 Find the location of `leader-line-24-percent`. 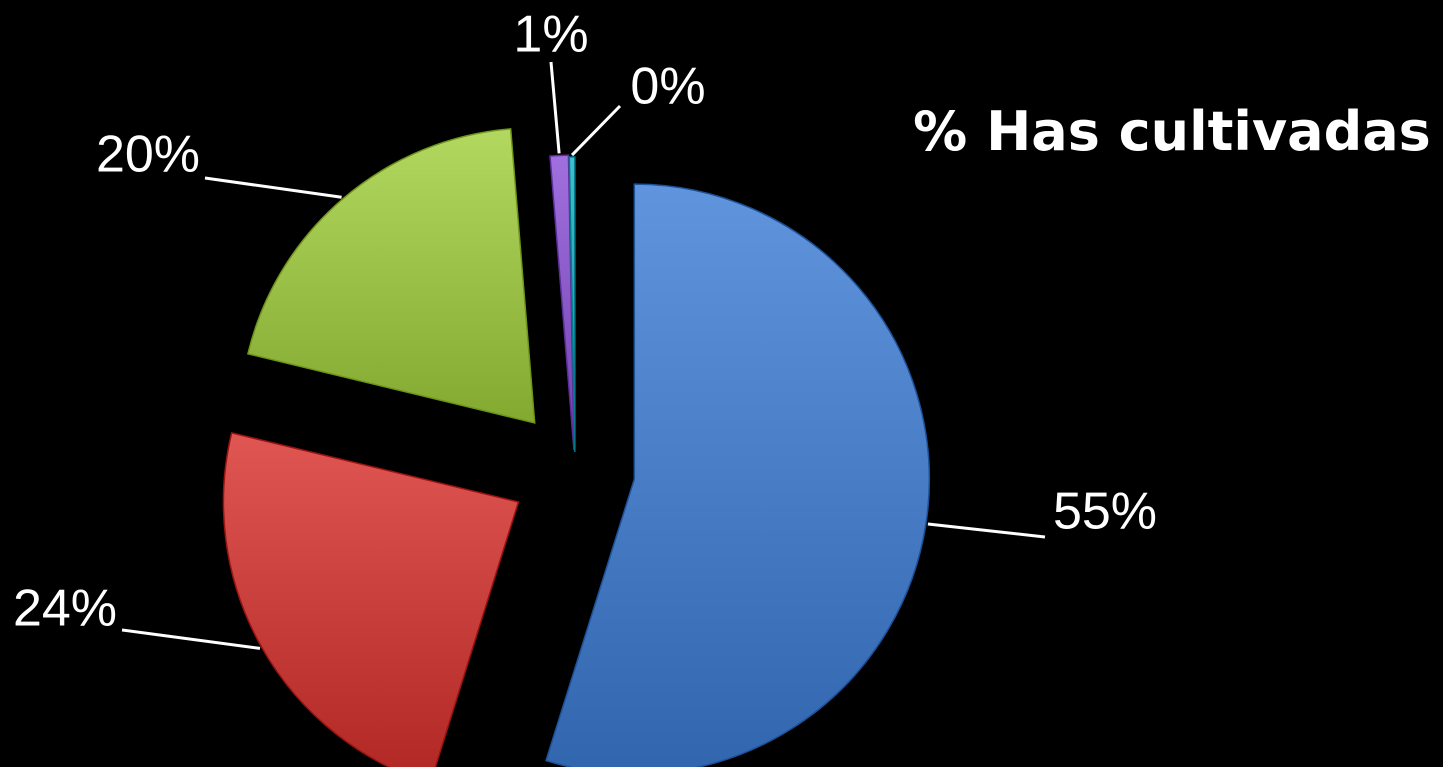

leader-line-24-percent is located at coordinates (191, 639).